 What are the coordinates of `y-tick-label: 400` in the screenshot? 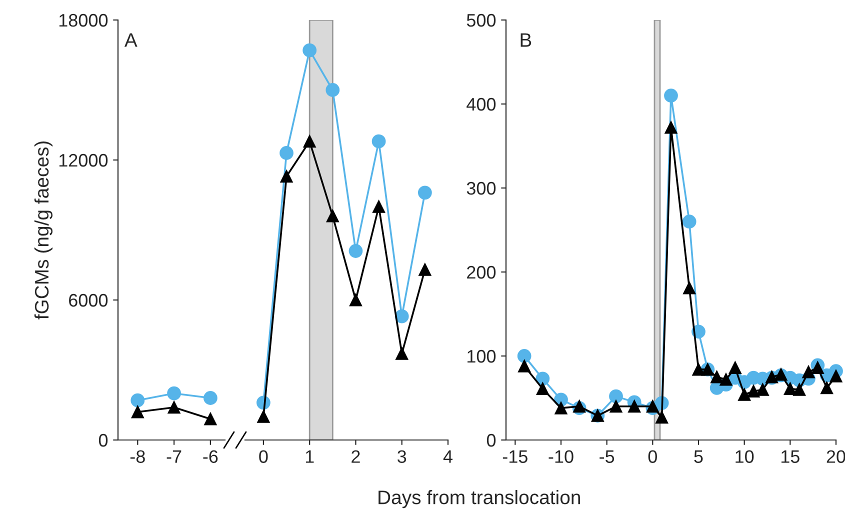 It's located at (481, 104).